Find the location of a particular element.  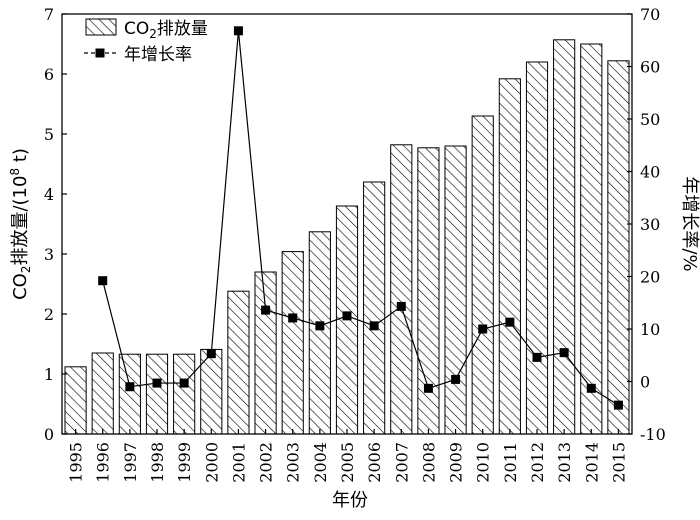

left-tick-label: 2 is located at coordinates (49, 314).